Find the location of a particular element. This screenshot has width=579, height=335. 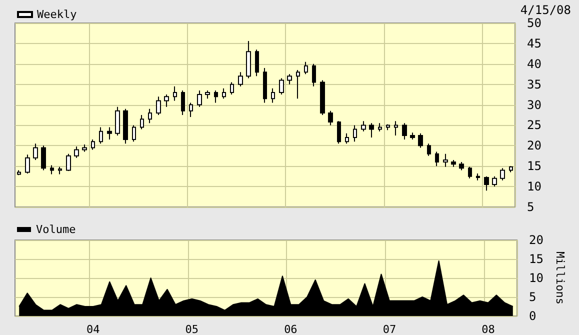

y-tick-label: 35 is located at coordinates (534, 84).